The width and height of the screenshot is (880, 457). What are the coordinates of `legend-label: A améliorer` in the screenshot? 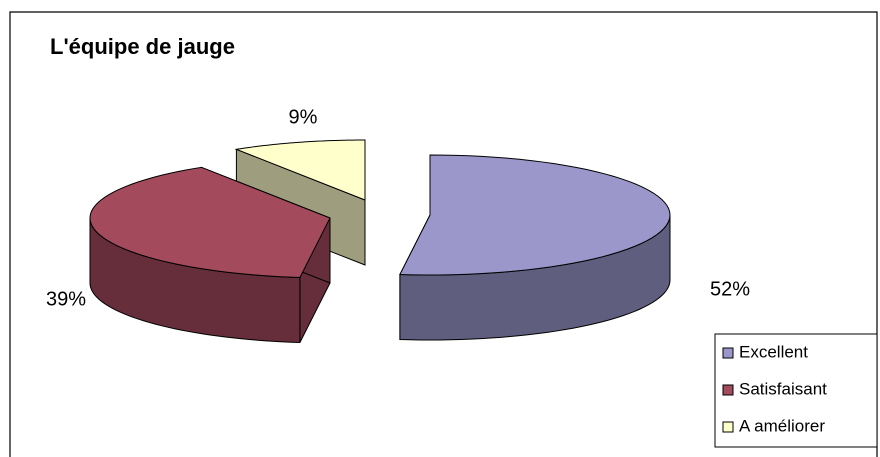 It's located at (782, 425).